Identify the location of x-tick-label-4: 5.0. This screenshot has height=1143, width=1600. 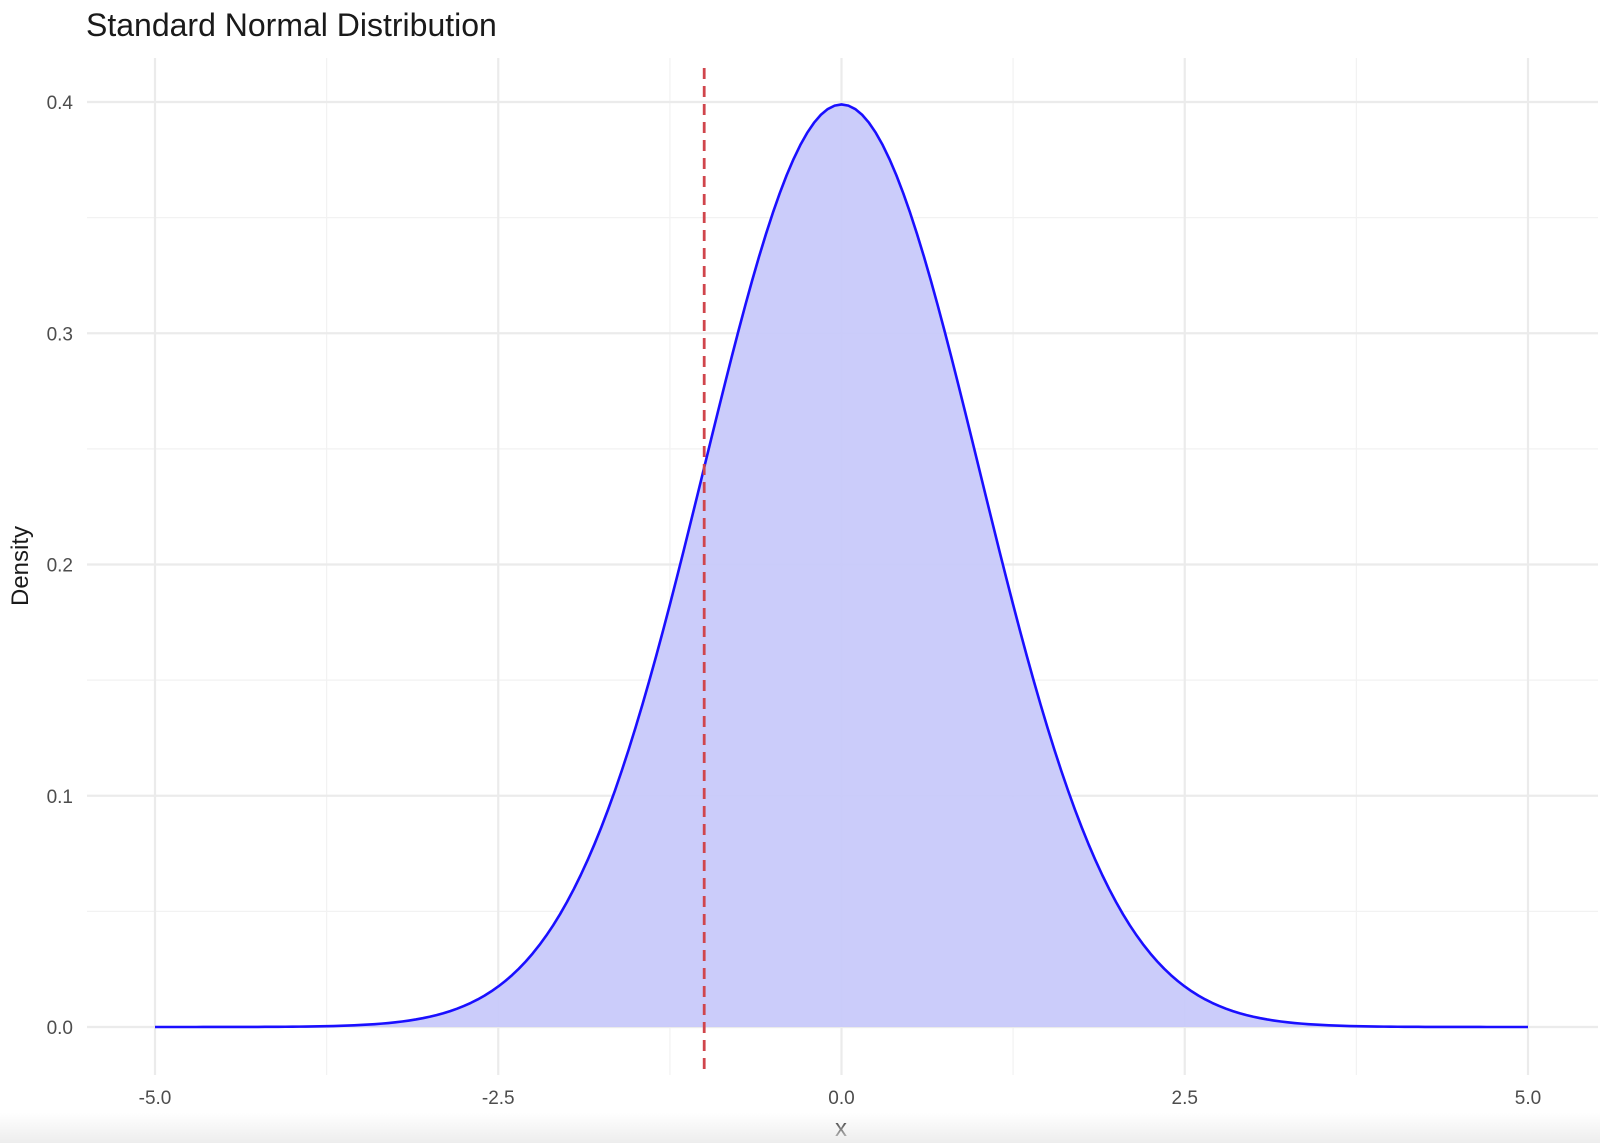
(1528, 1098).